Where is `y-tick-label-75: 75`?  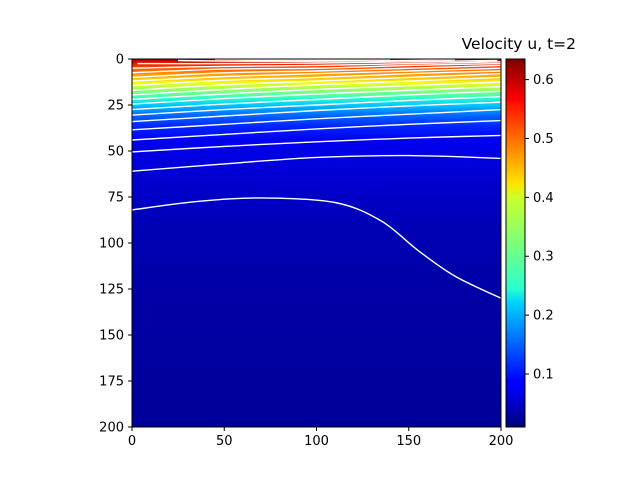
y-tick-label-75: 75 is located at coordinates (115, 198).